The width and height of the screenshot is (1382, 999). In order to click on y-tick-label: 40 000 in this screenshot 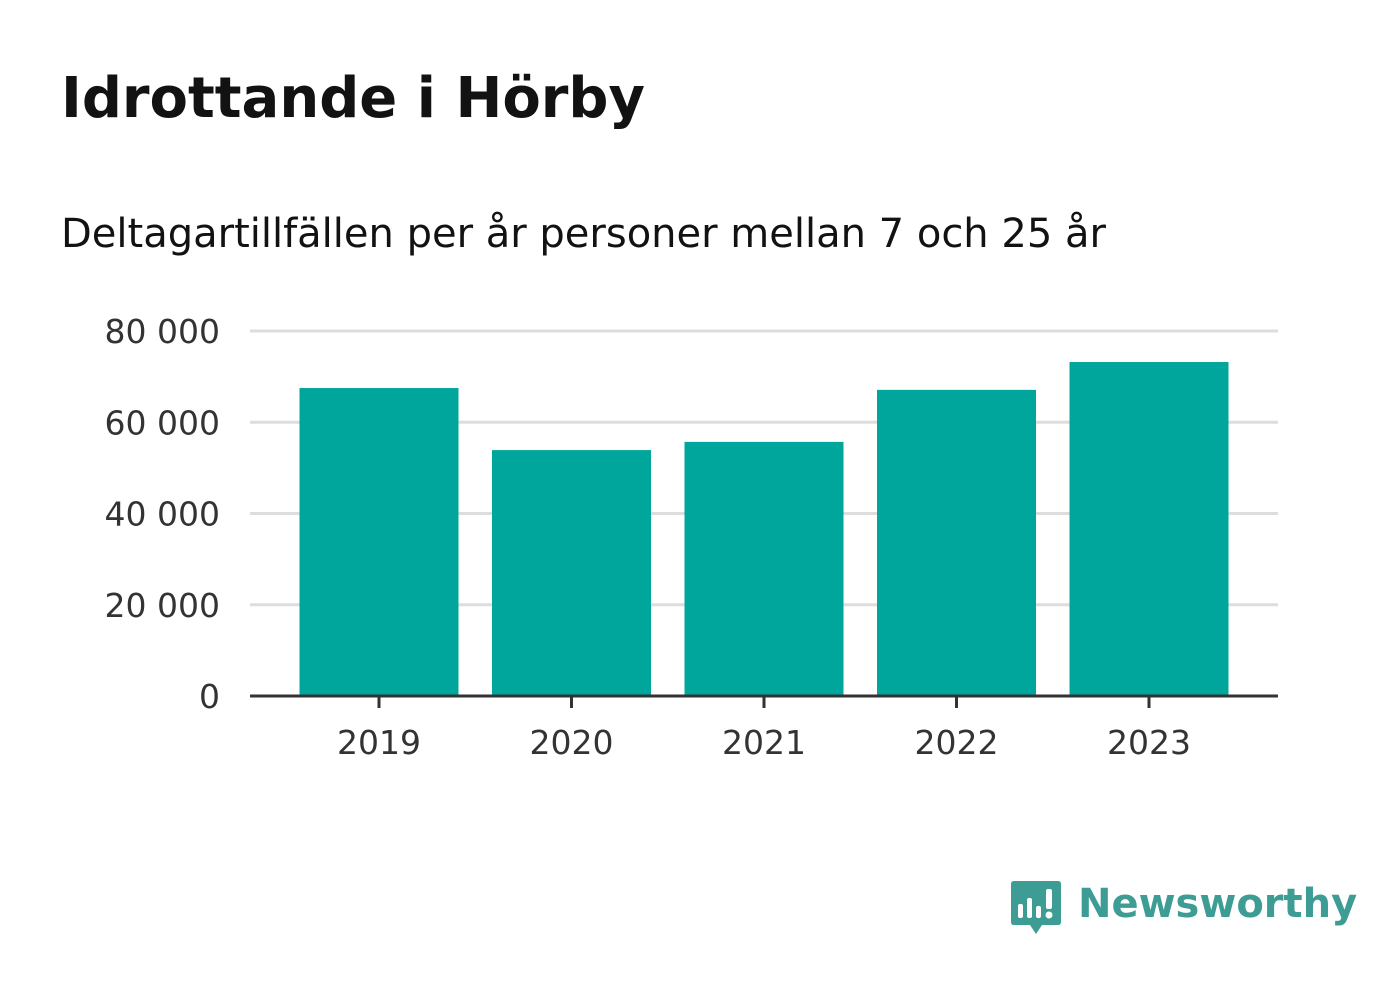, I will do `click(162, 514)`.